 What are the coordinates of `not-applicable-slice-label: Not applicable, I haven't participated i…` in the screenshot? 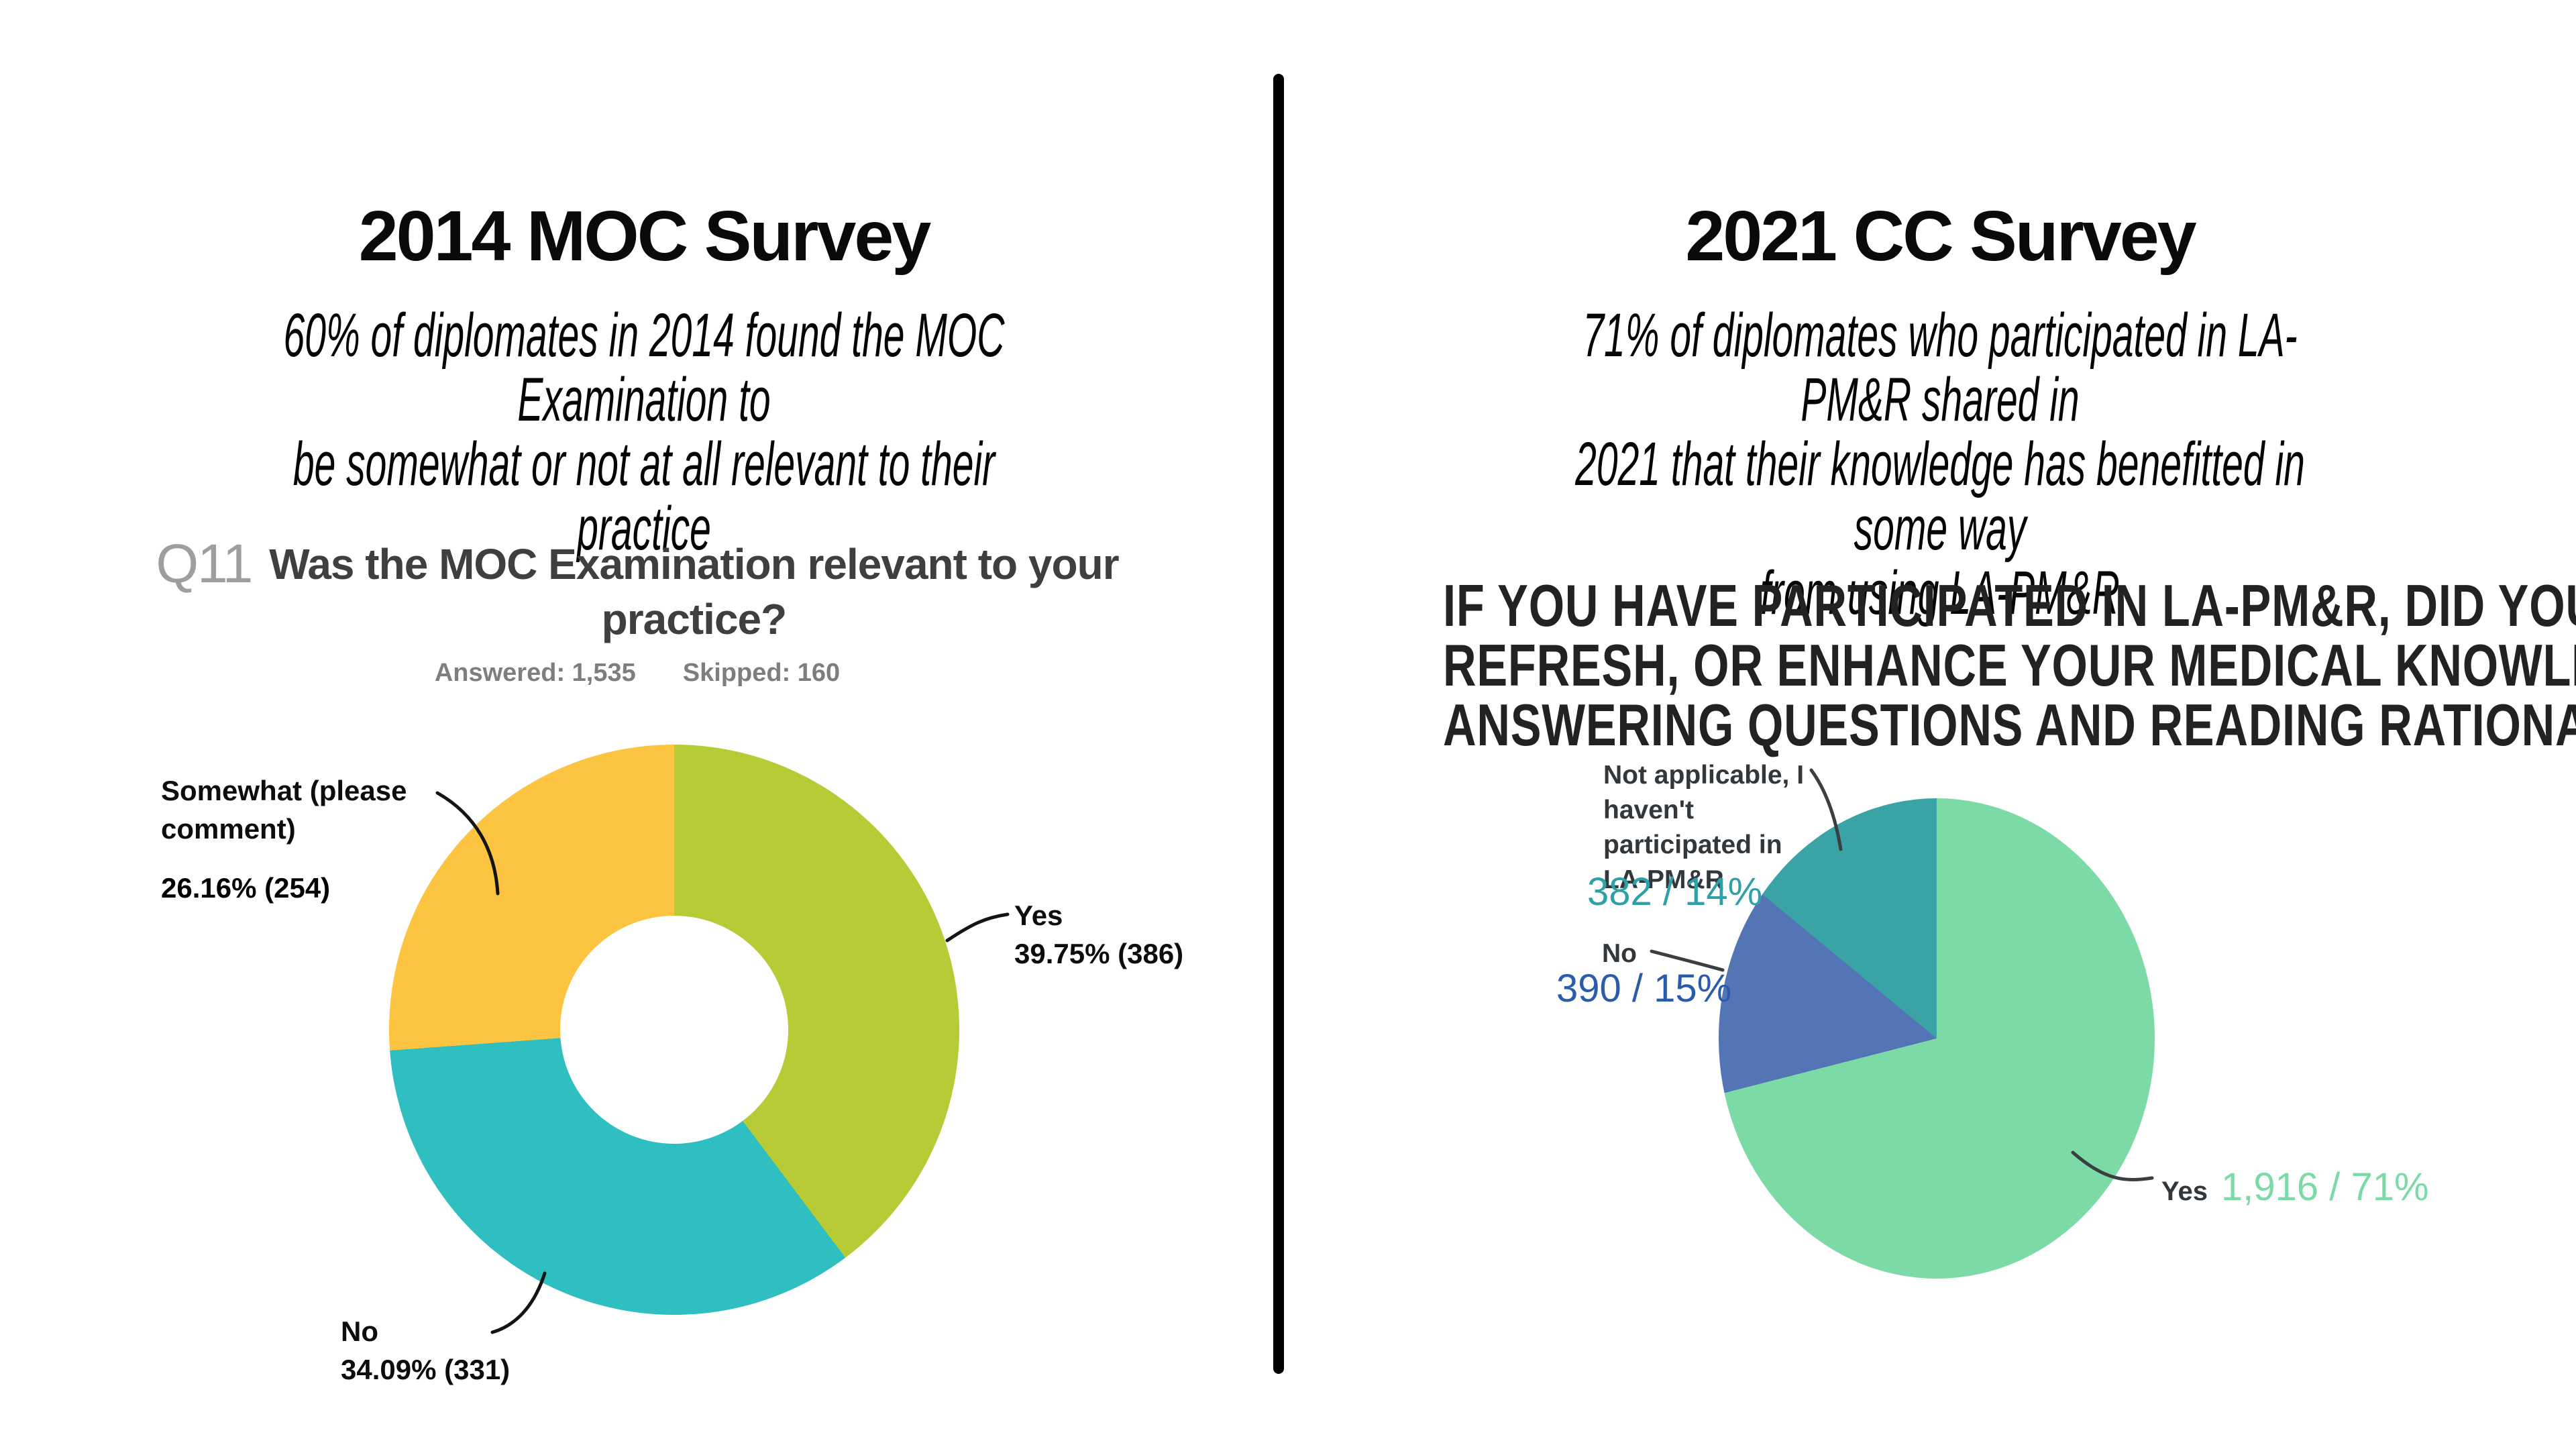 It's located at (1704, 827).